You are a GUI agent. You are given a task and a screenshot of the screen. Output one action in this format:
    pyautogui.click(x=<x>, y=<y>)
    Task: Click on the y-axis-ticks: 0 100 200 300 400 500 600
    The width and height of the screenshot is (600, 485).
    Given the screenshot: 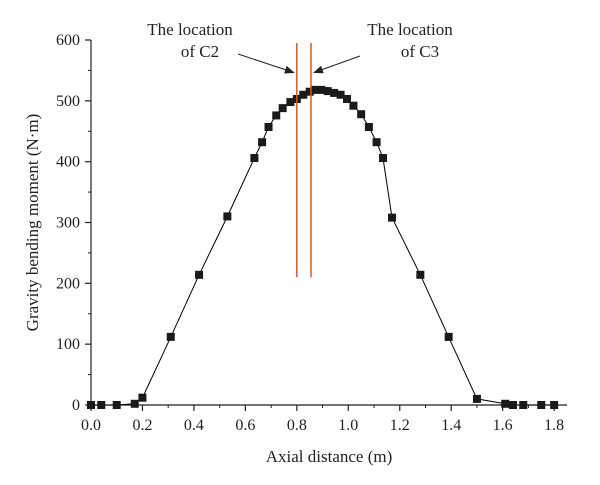 What is the action you would take?
    pyautogui.click(x=73, y=223)
    